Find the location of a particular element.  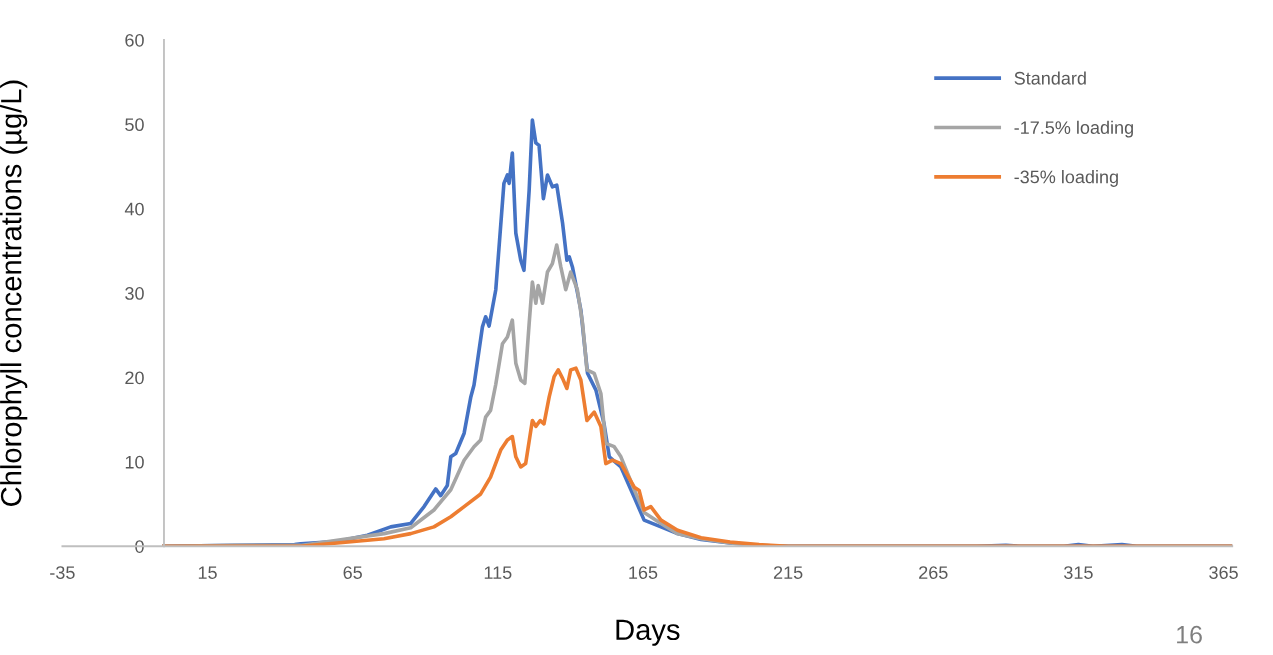

x-tick-label: 365 is located at coordinates (1223, 572).